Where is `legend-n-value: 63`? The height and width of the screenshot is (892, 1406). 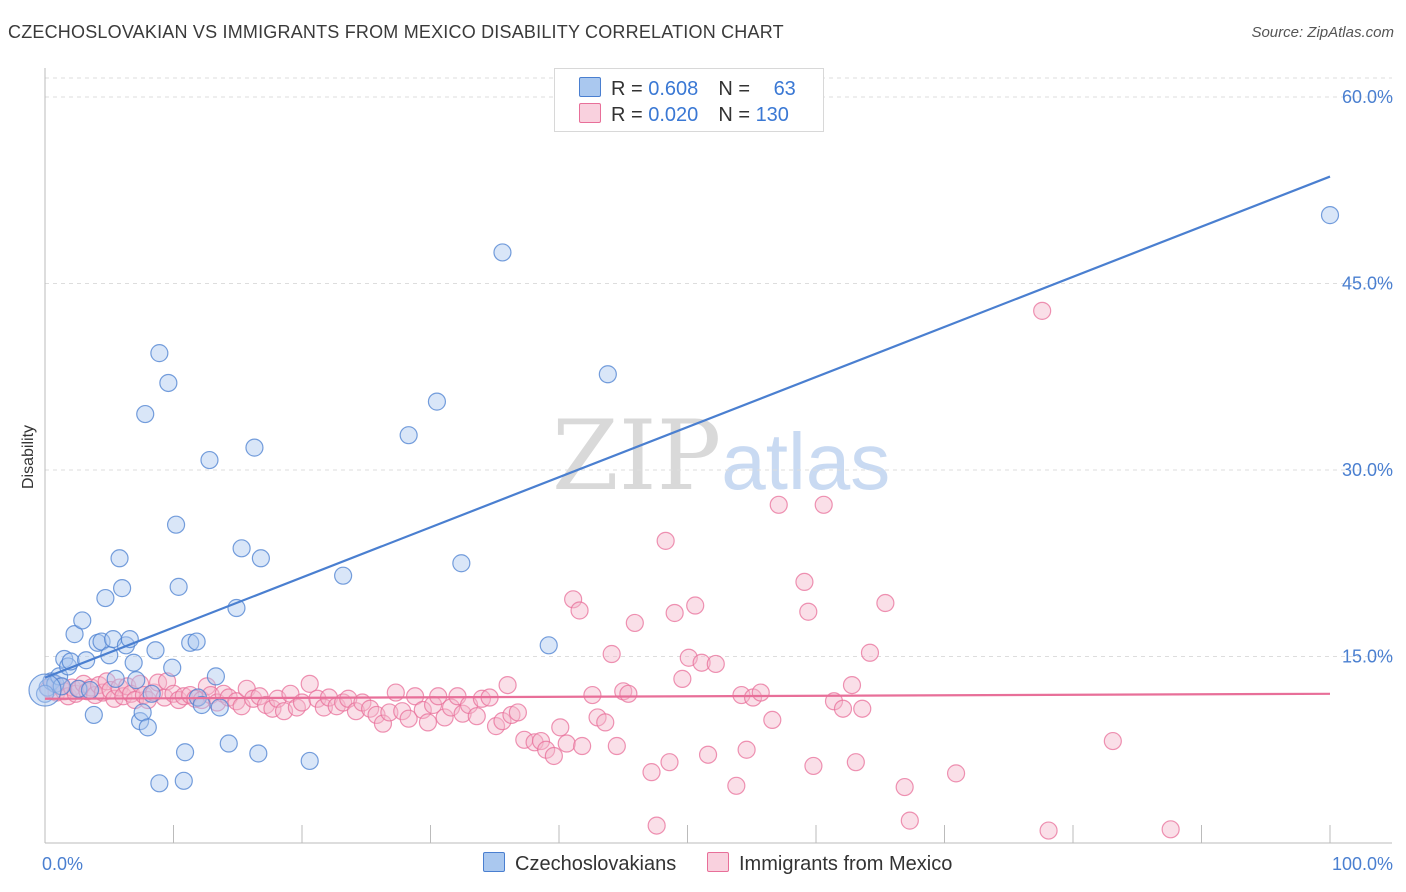
legend-n-value: 63 is located at coordinates (784, 89).